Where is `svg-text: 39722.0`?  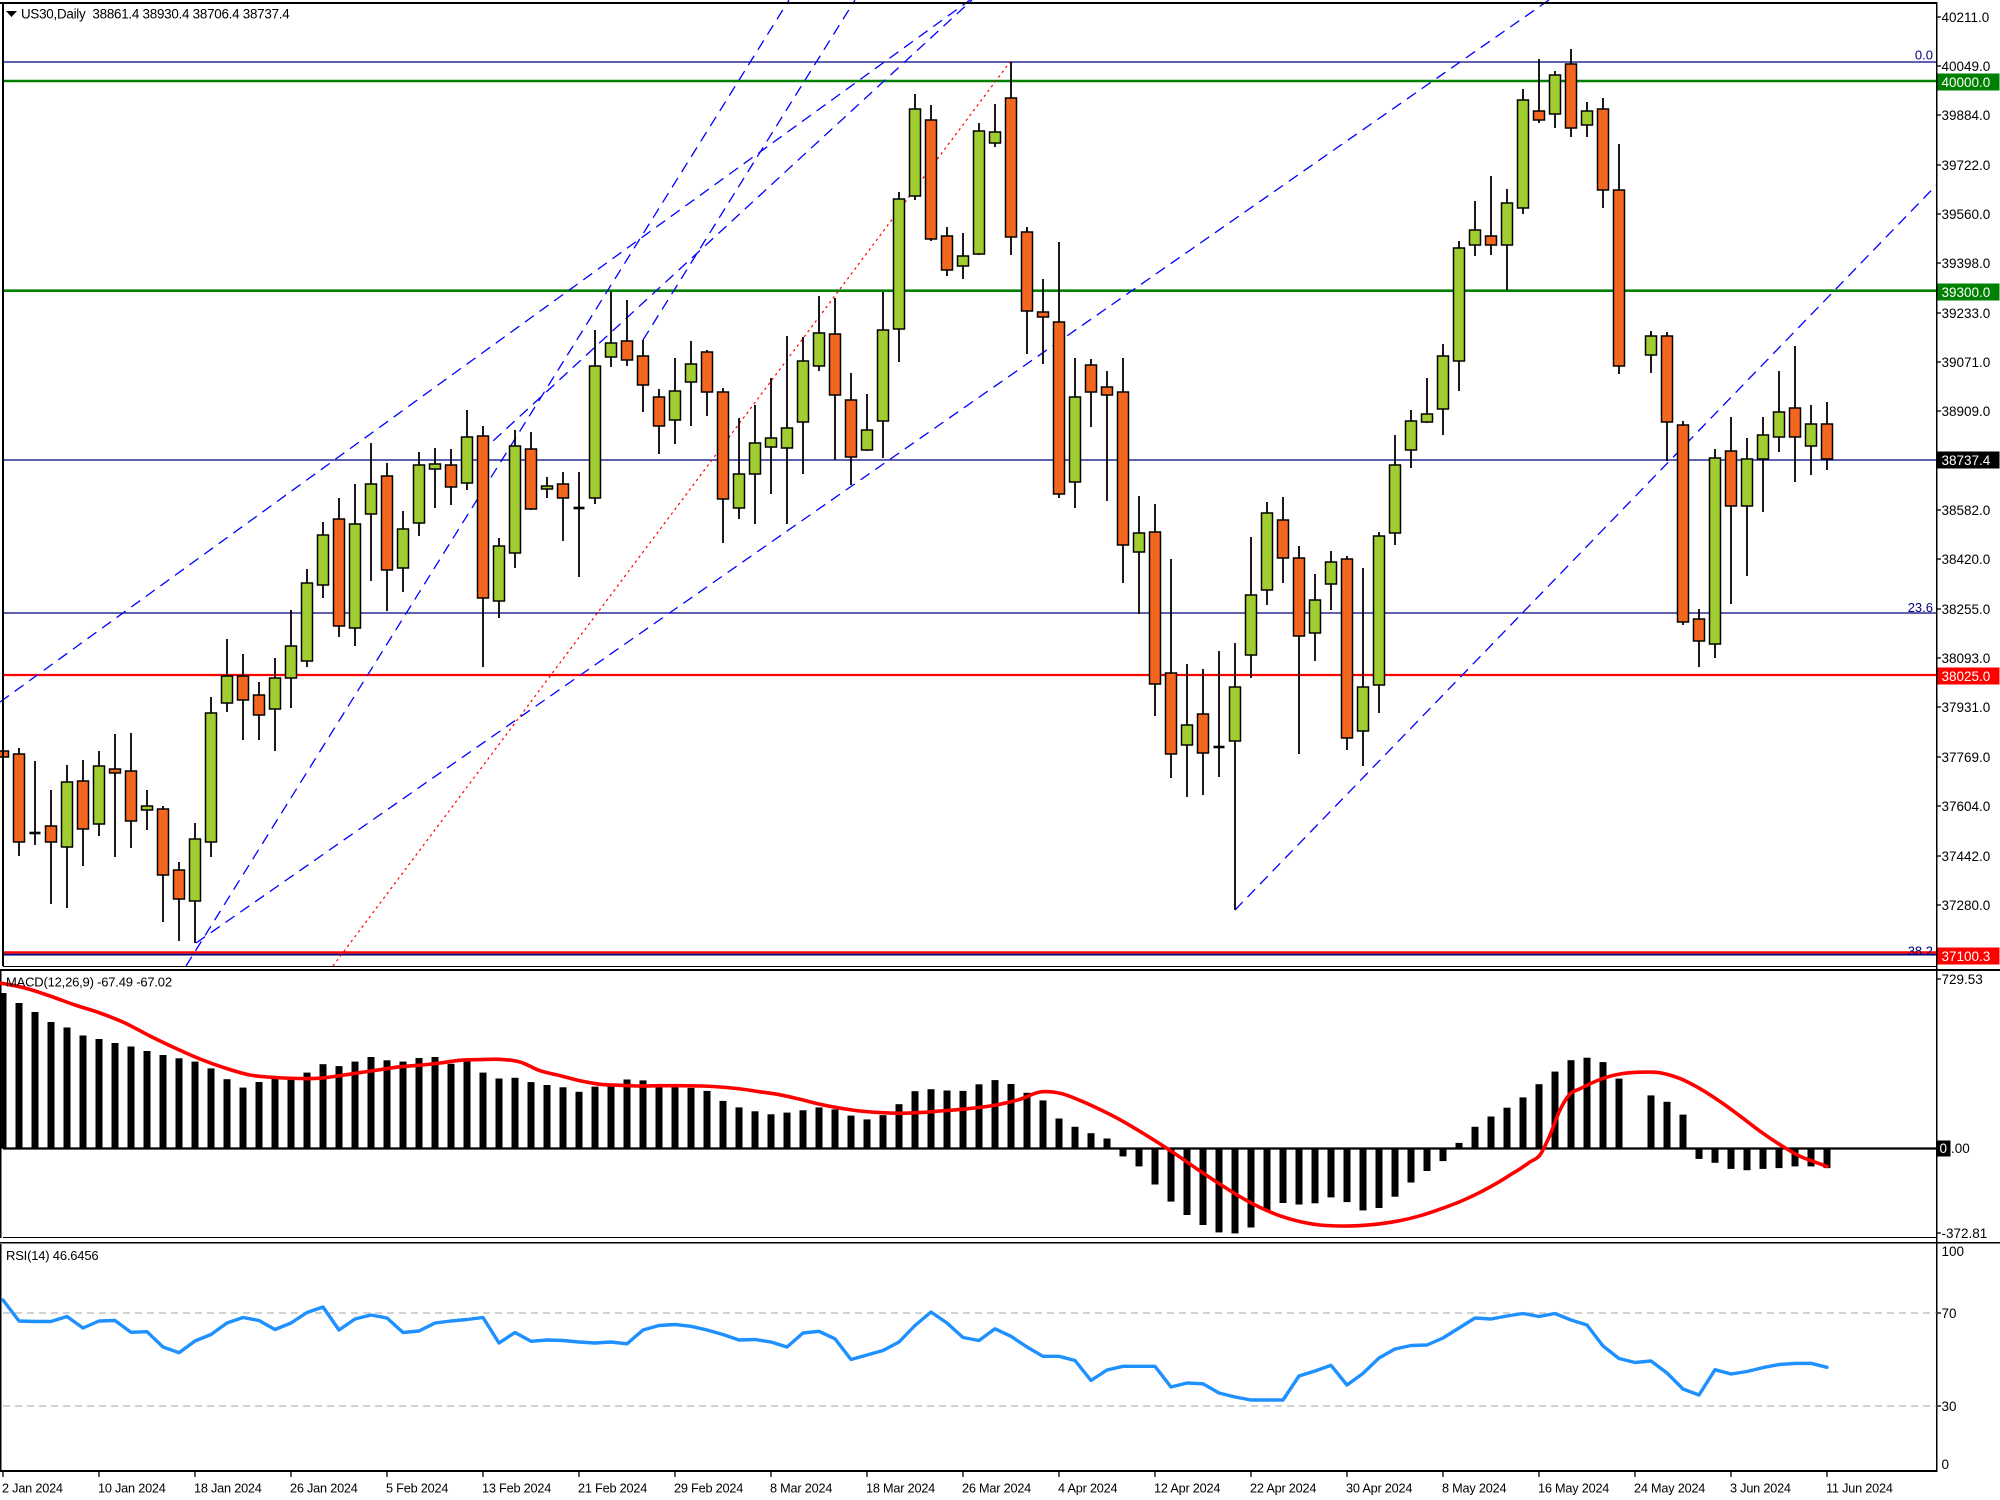 svg-text: 39722.0 is located at coordinates (1966, 165).